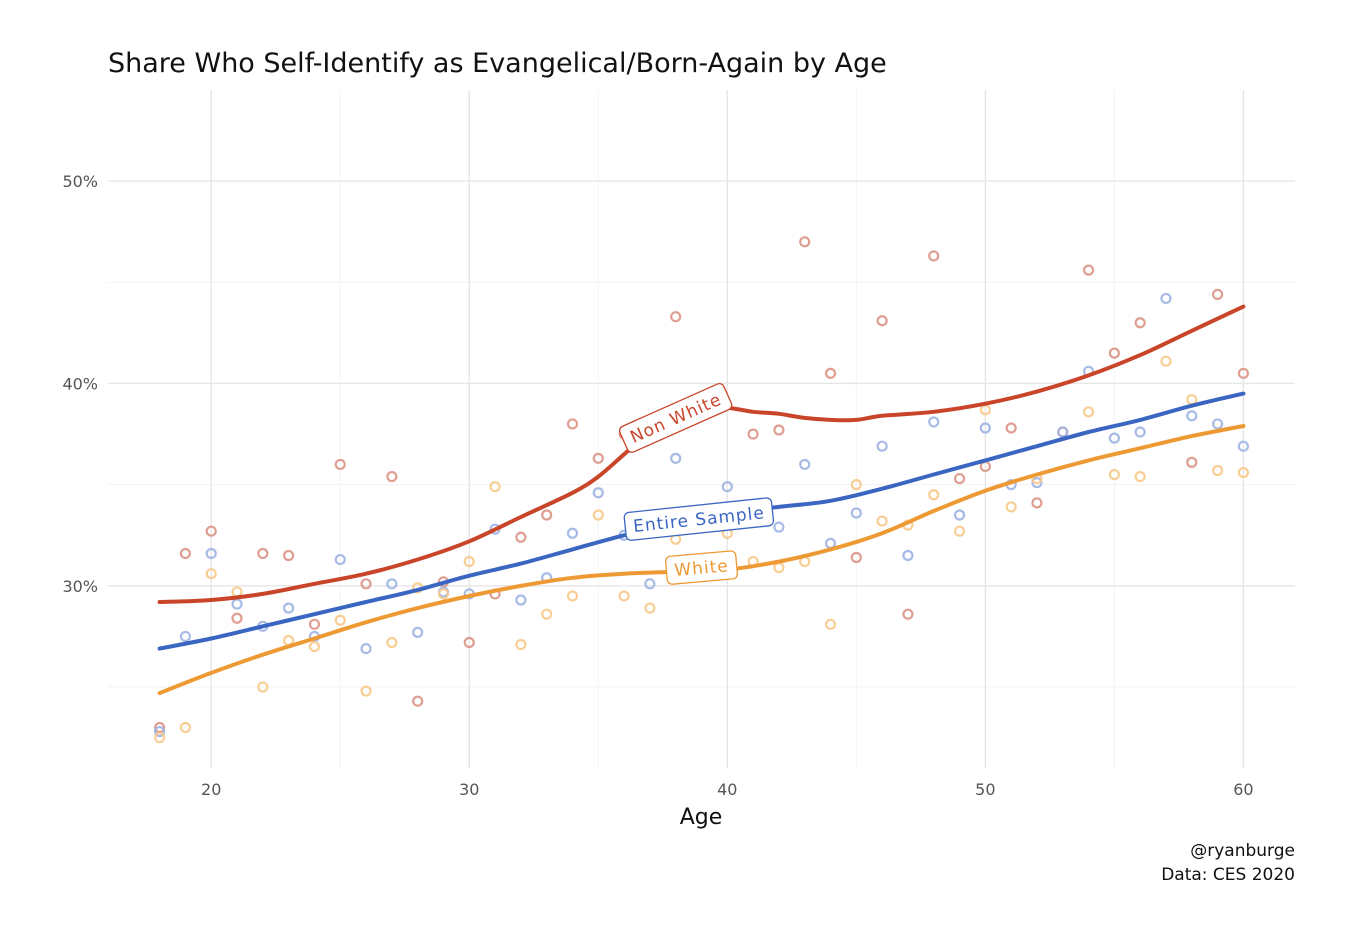 The image size is (1364, 928). Describe the element at coordinates (211, 789) in the screenshot. I see `x-tick-label: 20` at that location.